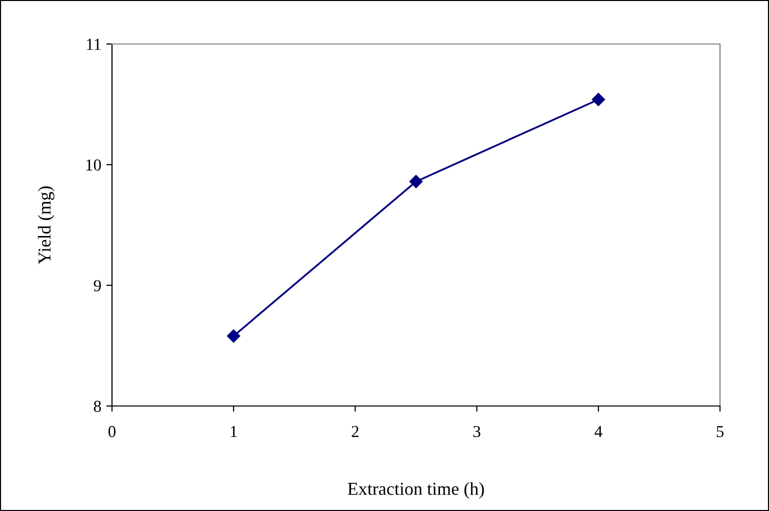  I want to click on y-tick-label: 11, so click(94, 44).